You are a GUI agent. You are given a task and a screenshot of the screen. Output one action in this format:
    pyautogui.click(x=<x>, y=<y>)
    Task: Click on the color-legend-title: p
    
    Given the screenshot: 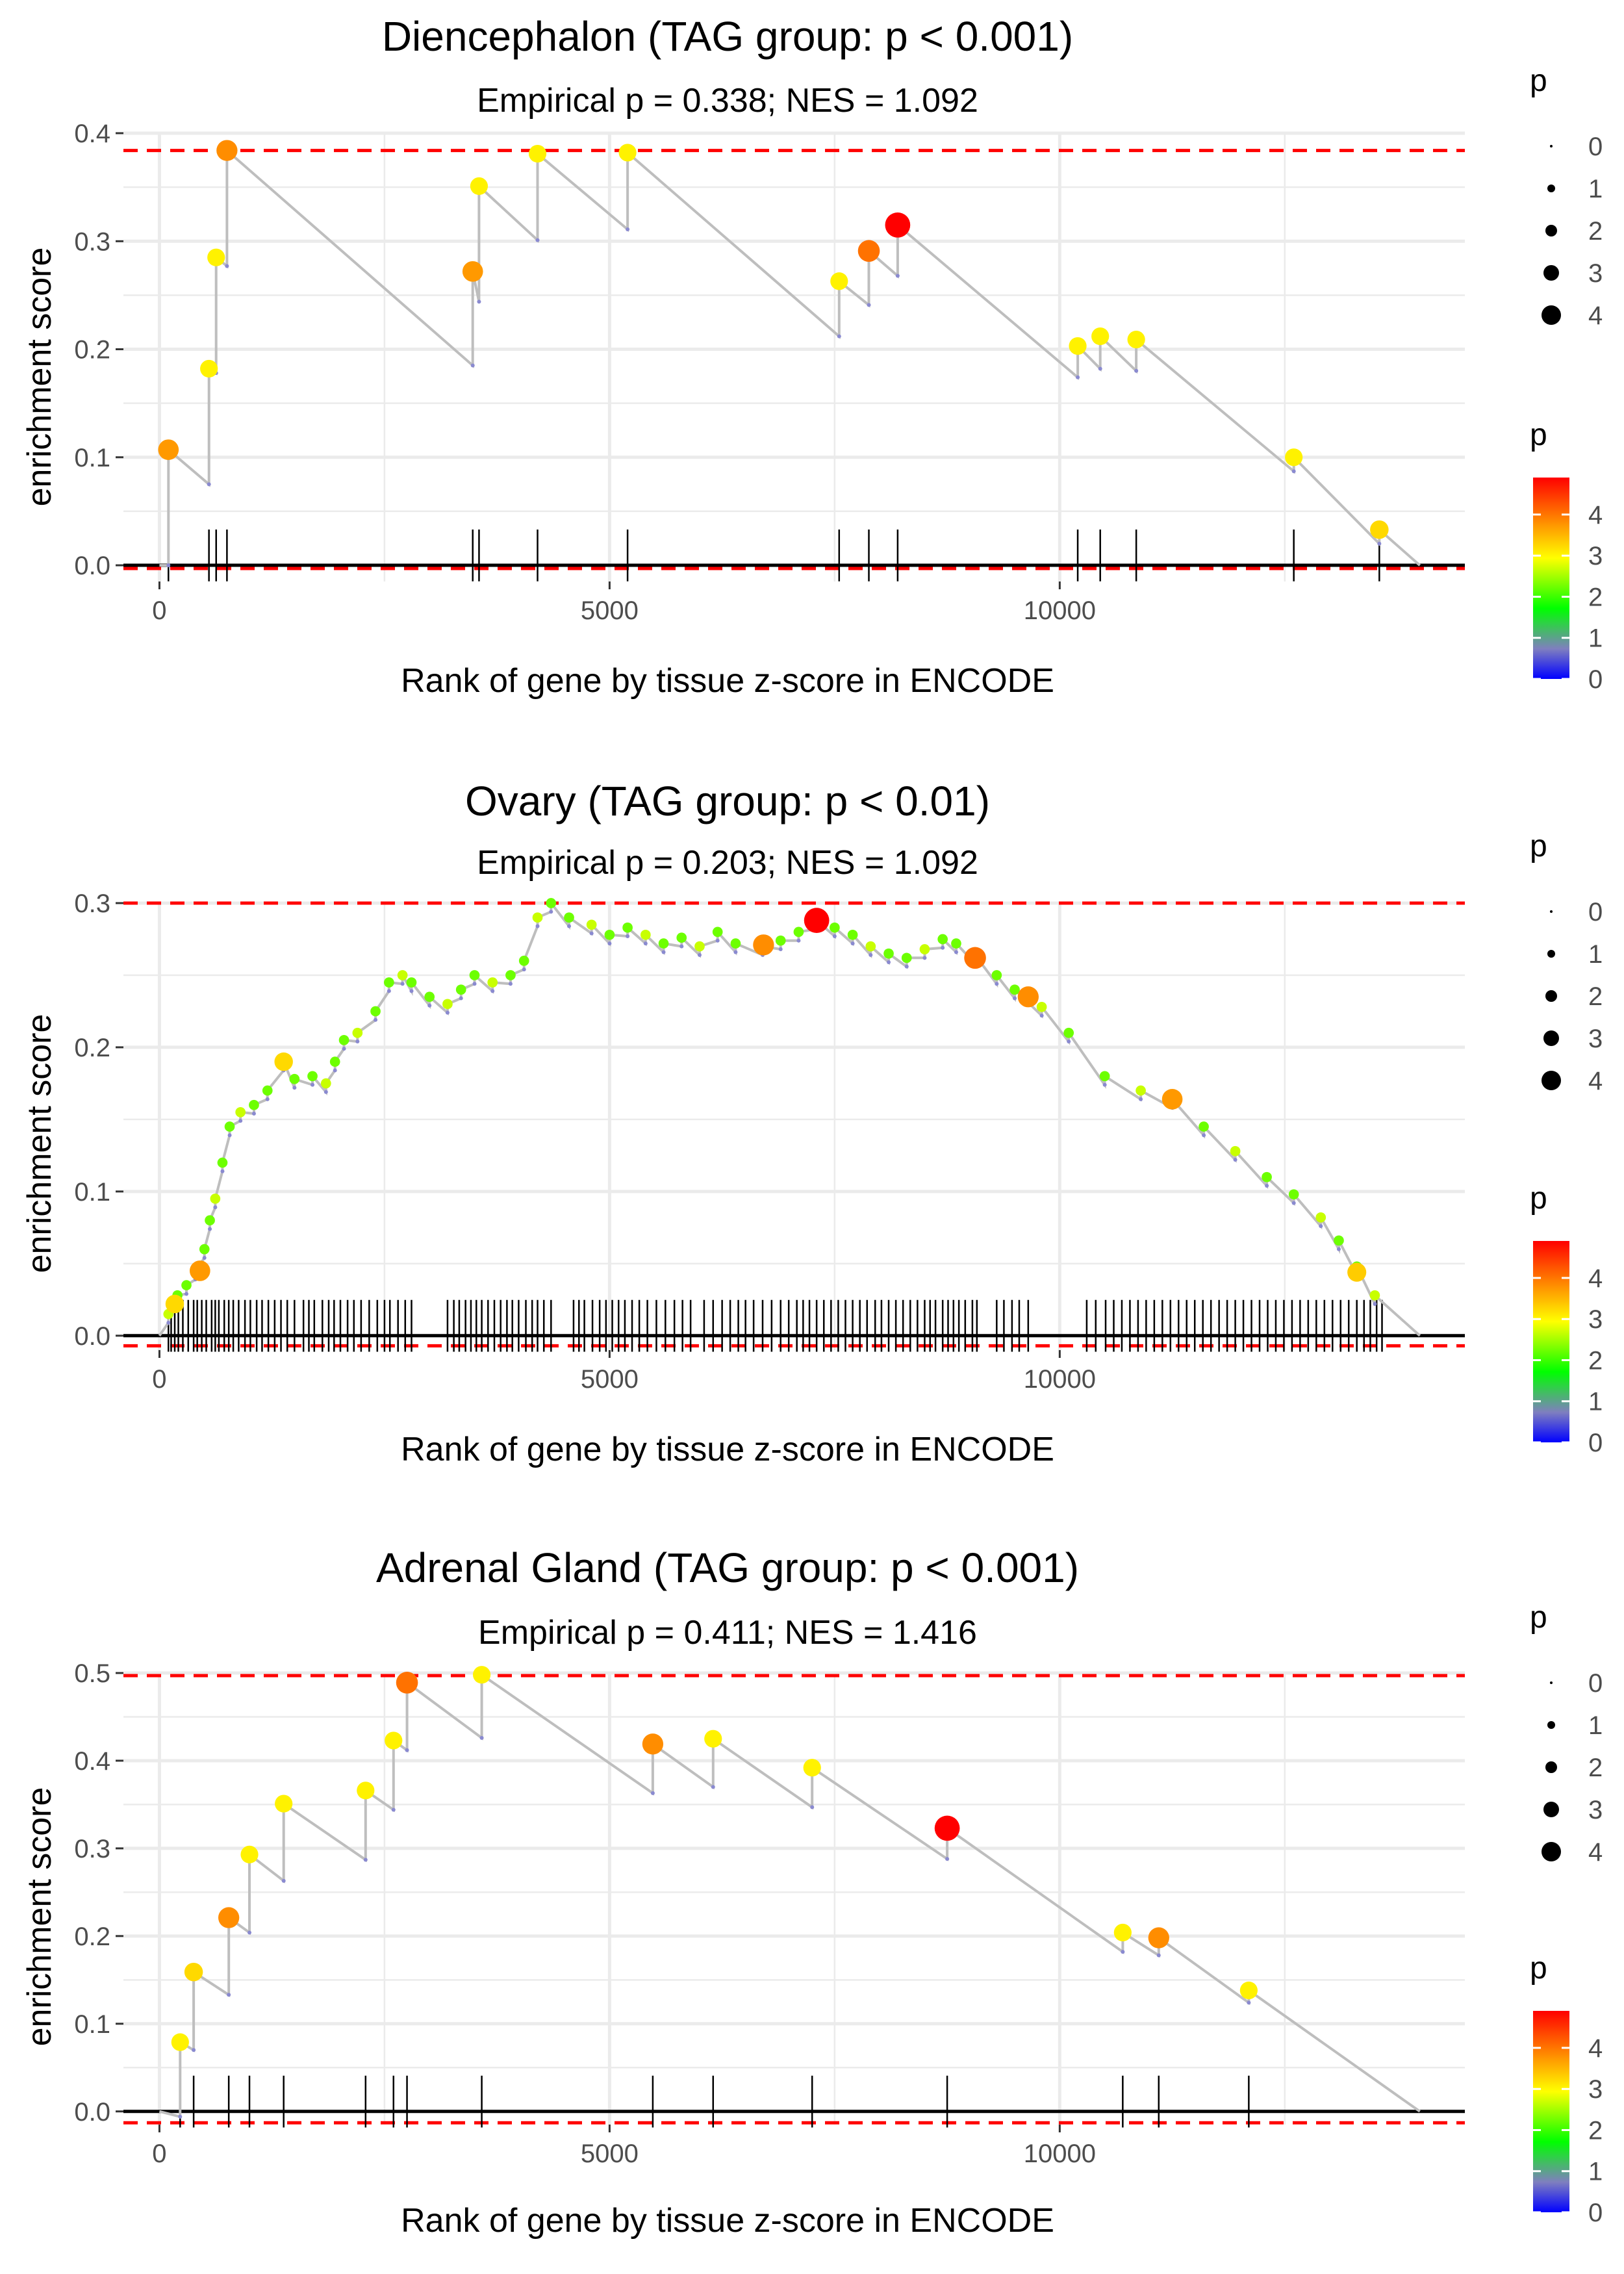 What is the action you would take?
    pyautogui.click(x=1538, y=1968)
    